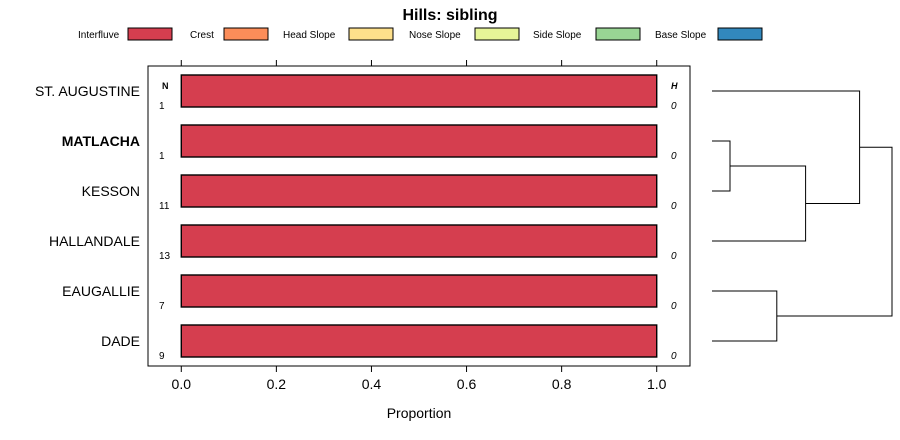 The width and height of the screenshot is (900, 440). I want to click on x-tick-label: 0.2, so click(277, 384).